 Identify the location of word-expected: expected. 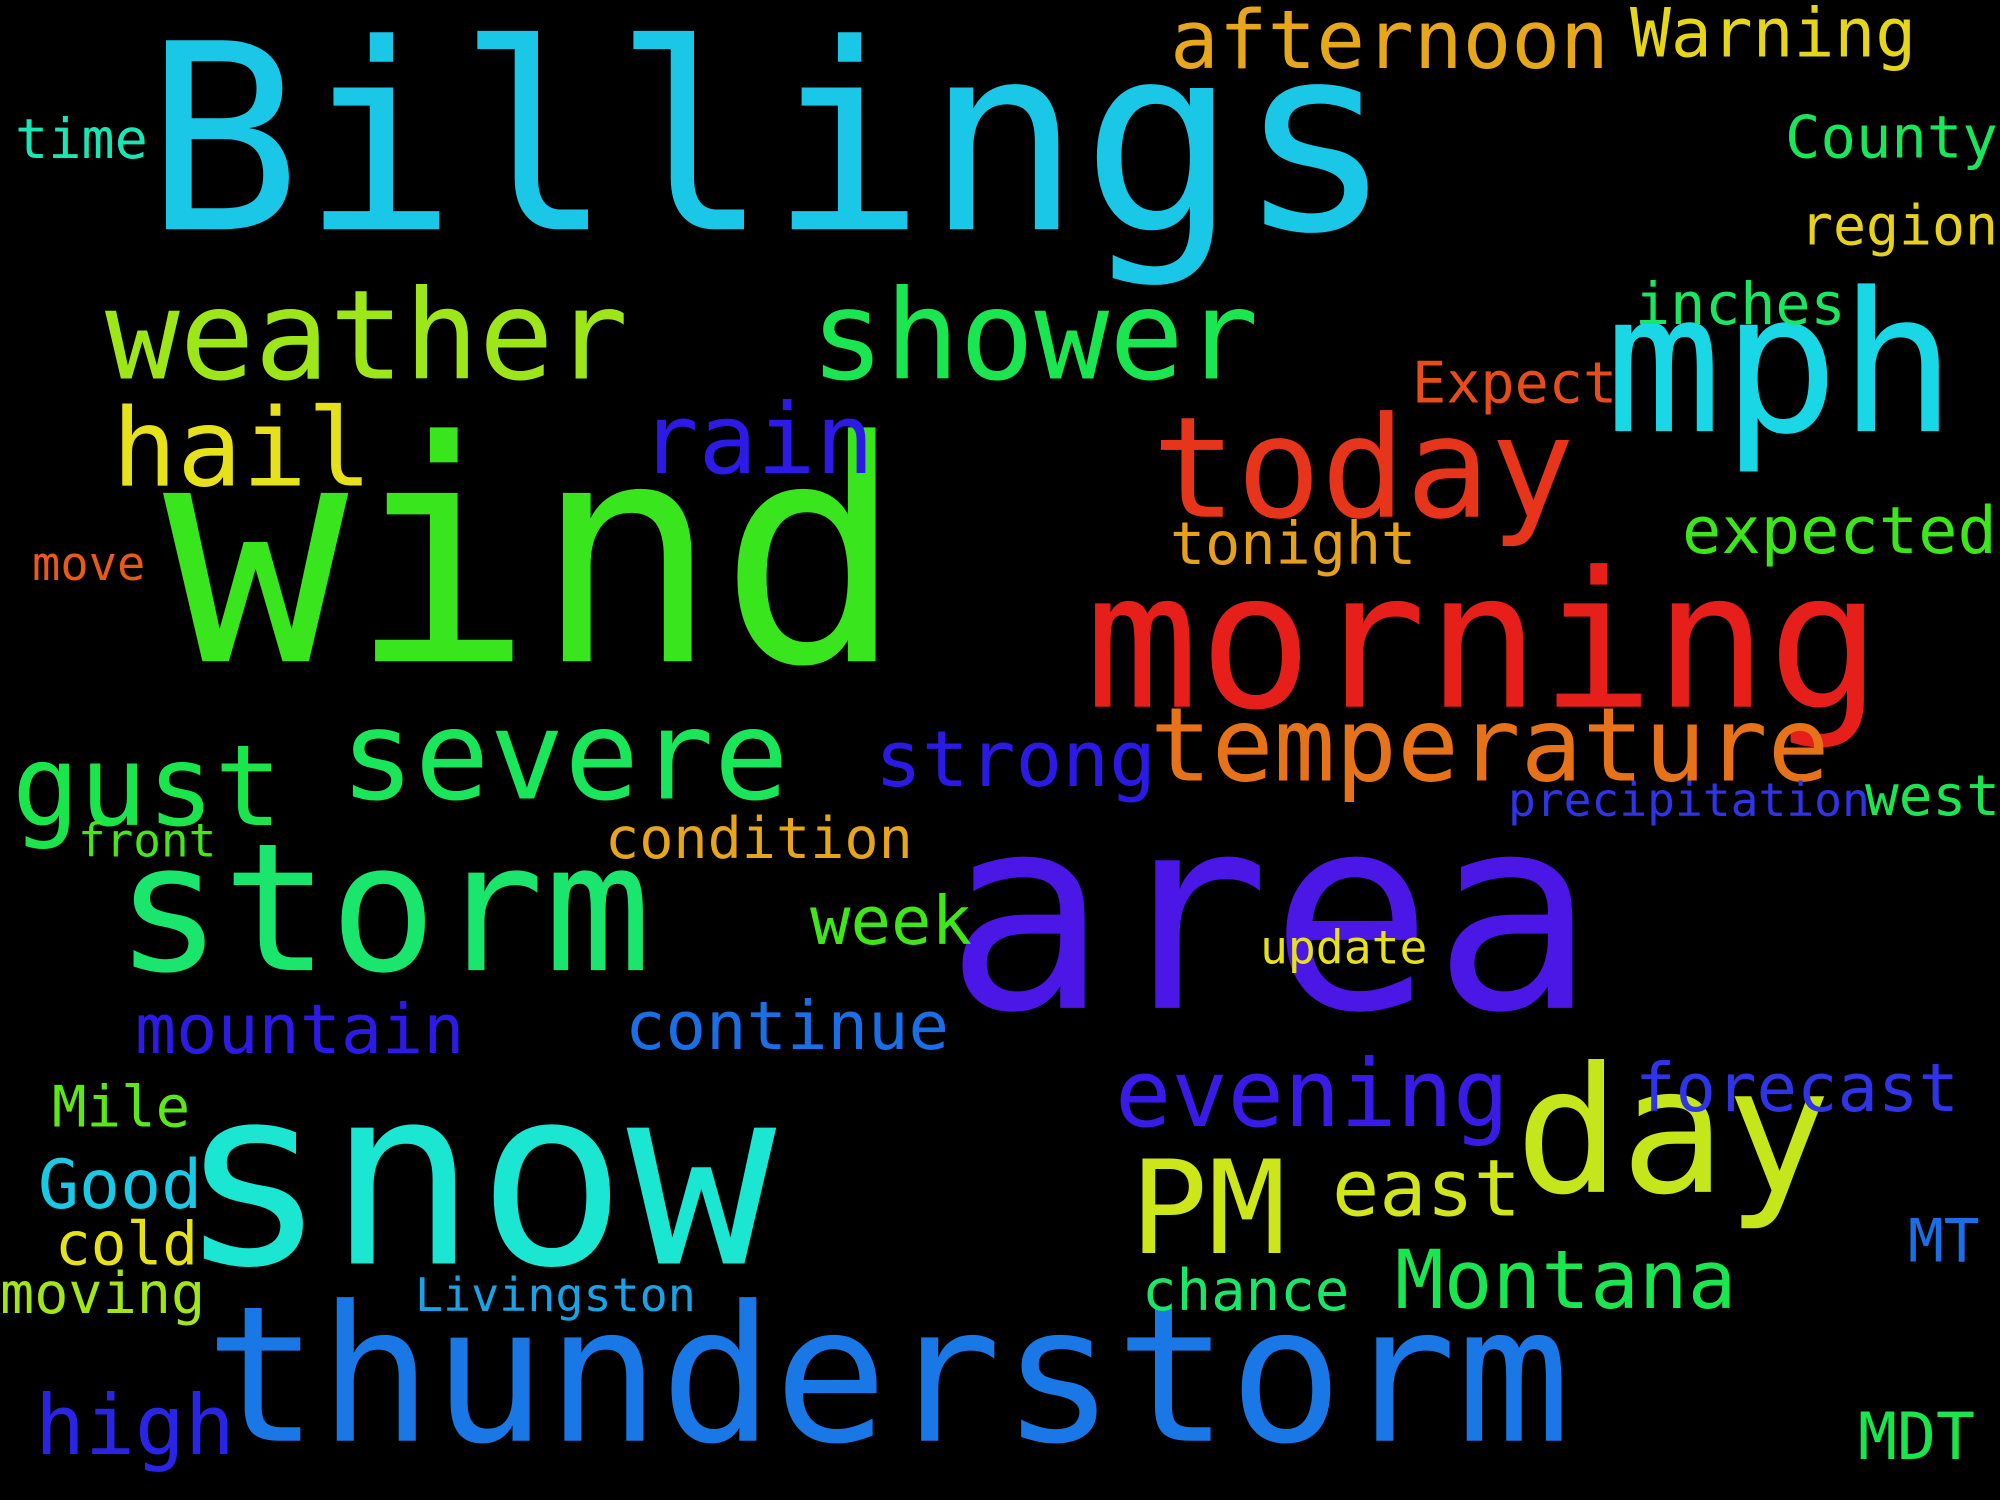
(1839, 530).